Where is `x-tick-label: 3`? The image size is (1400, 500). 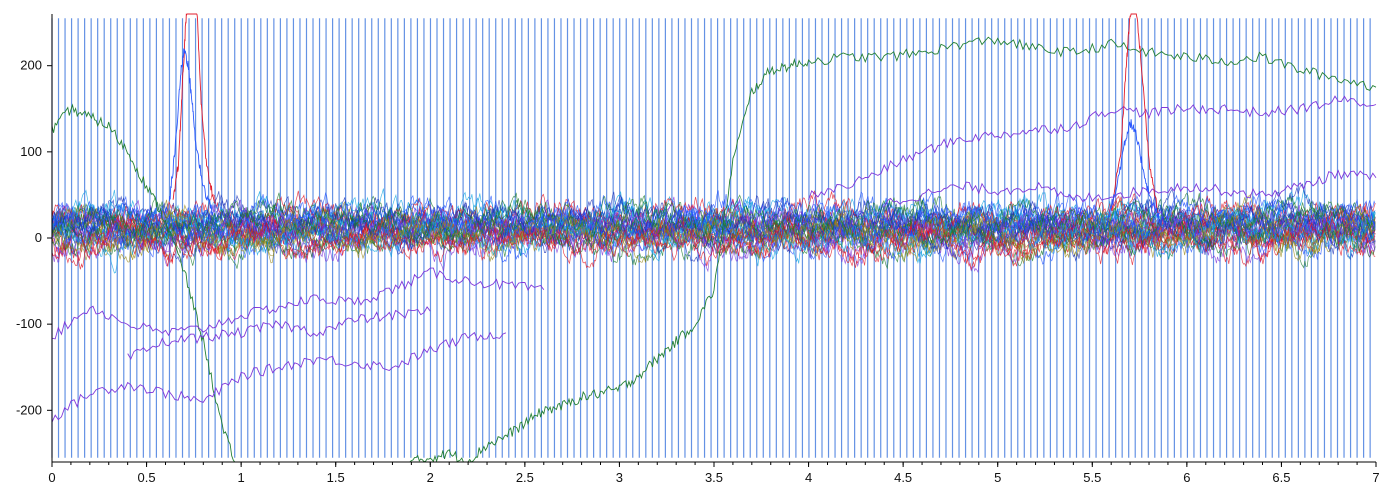 x-tick-label: 3 is located at coordinates (619, 477).